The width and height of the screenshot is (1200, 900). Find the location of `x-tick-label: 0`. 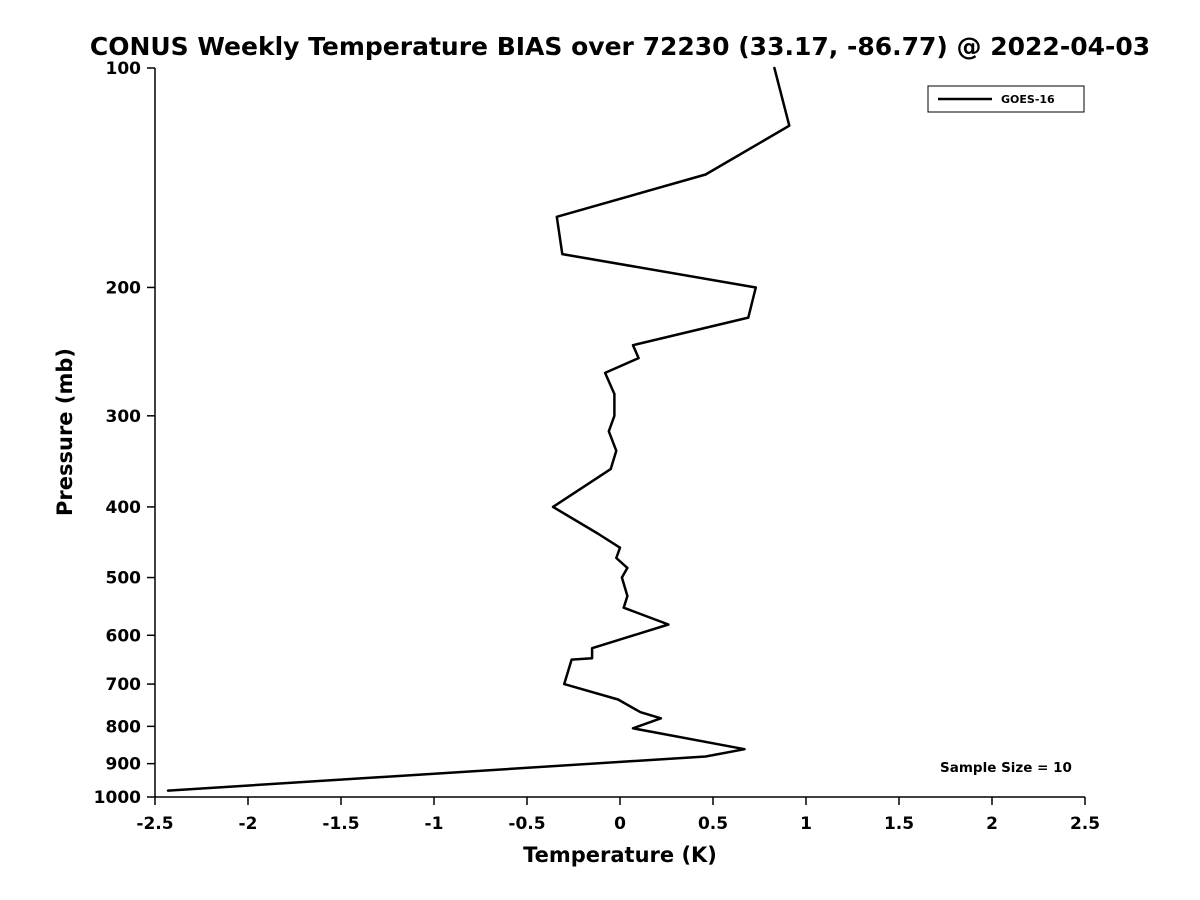

x-tick-label: 0 is located at coordinates (620, 824).